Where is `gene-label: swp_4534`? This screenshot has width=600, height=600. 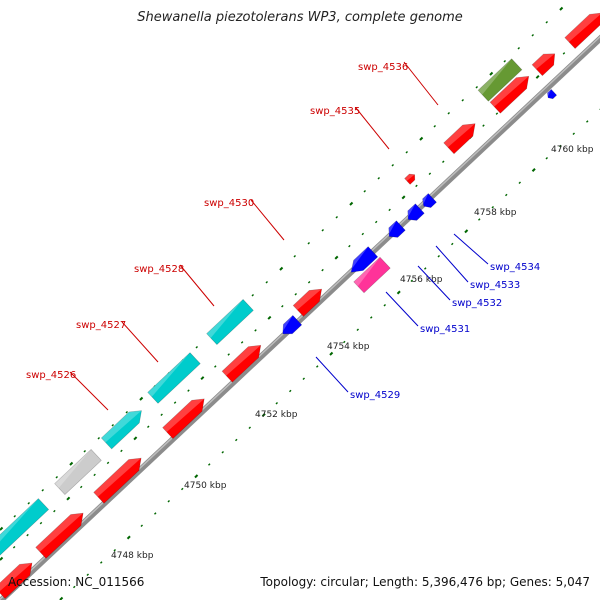
gene-label: swp_4534 is located at coordinates (515, 267).